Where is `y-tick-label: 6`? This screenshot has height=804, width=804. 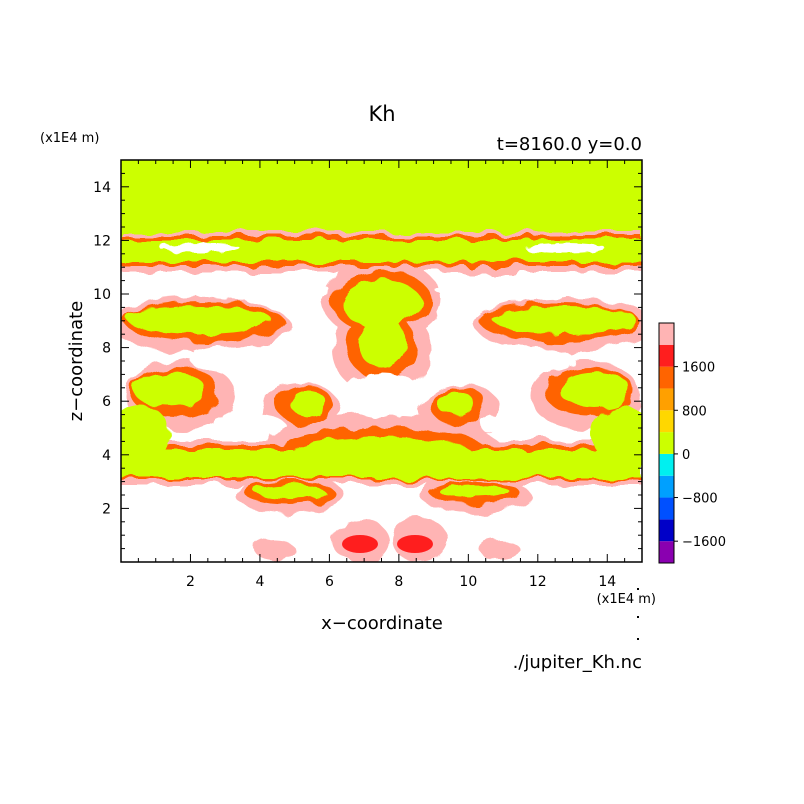
y-tick-label: 6 is located at coordinates (106, 402).